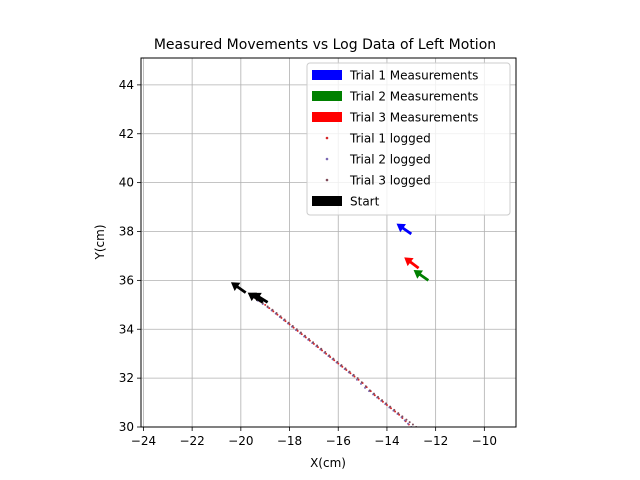  What do you see at coordinates (412, 263) in the screenshot?
I see `trial-3-measurements-arrow` at bounding box center [412, 263].